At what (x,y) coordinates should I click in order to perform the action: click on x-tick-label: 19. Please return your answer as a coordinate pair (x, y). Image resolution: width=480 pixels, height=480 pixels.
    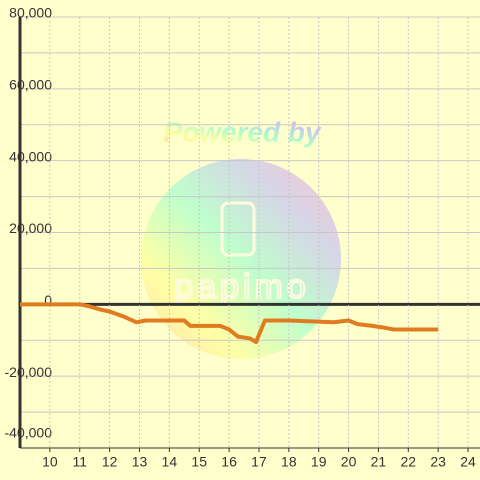
    Looking at the image, I should click on (319, 462).